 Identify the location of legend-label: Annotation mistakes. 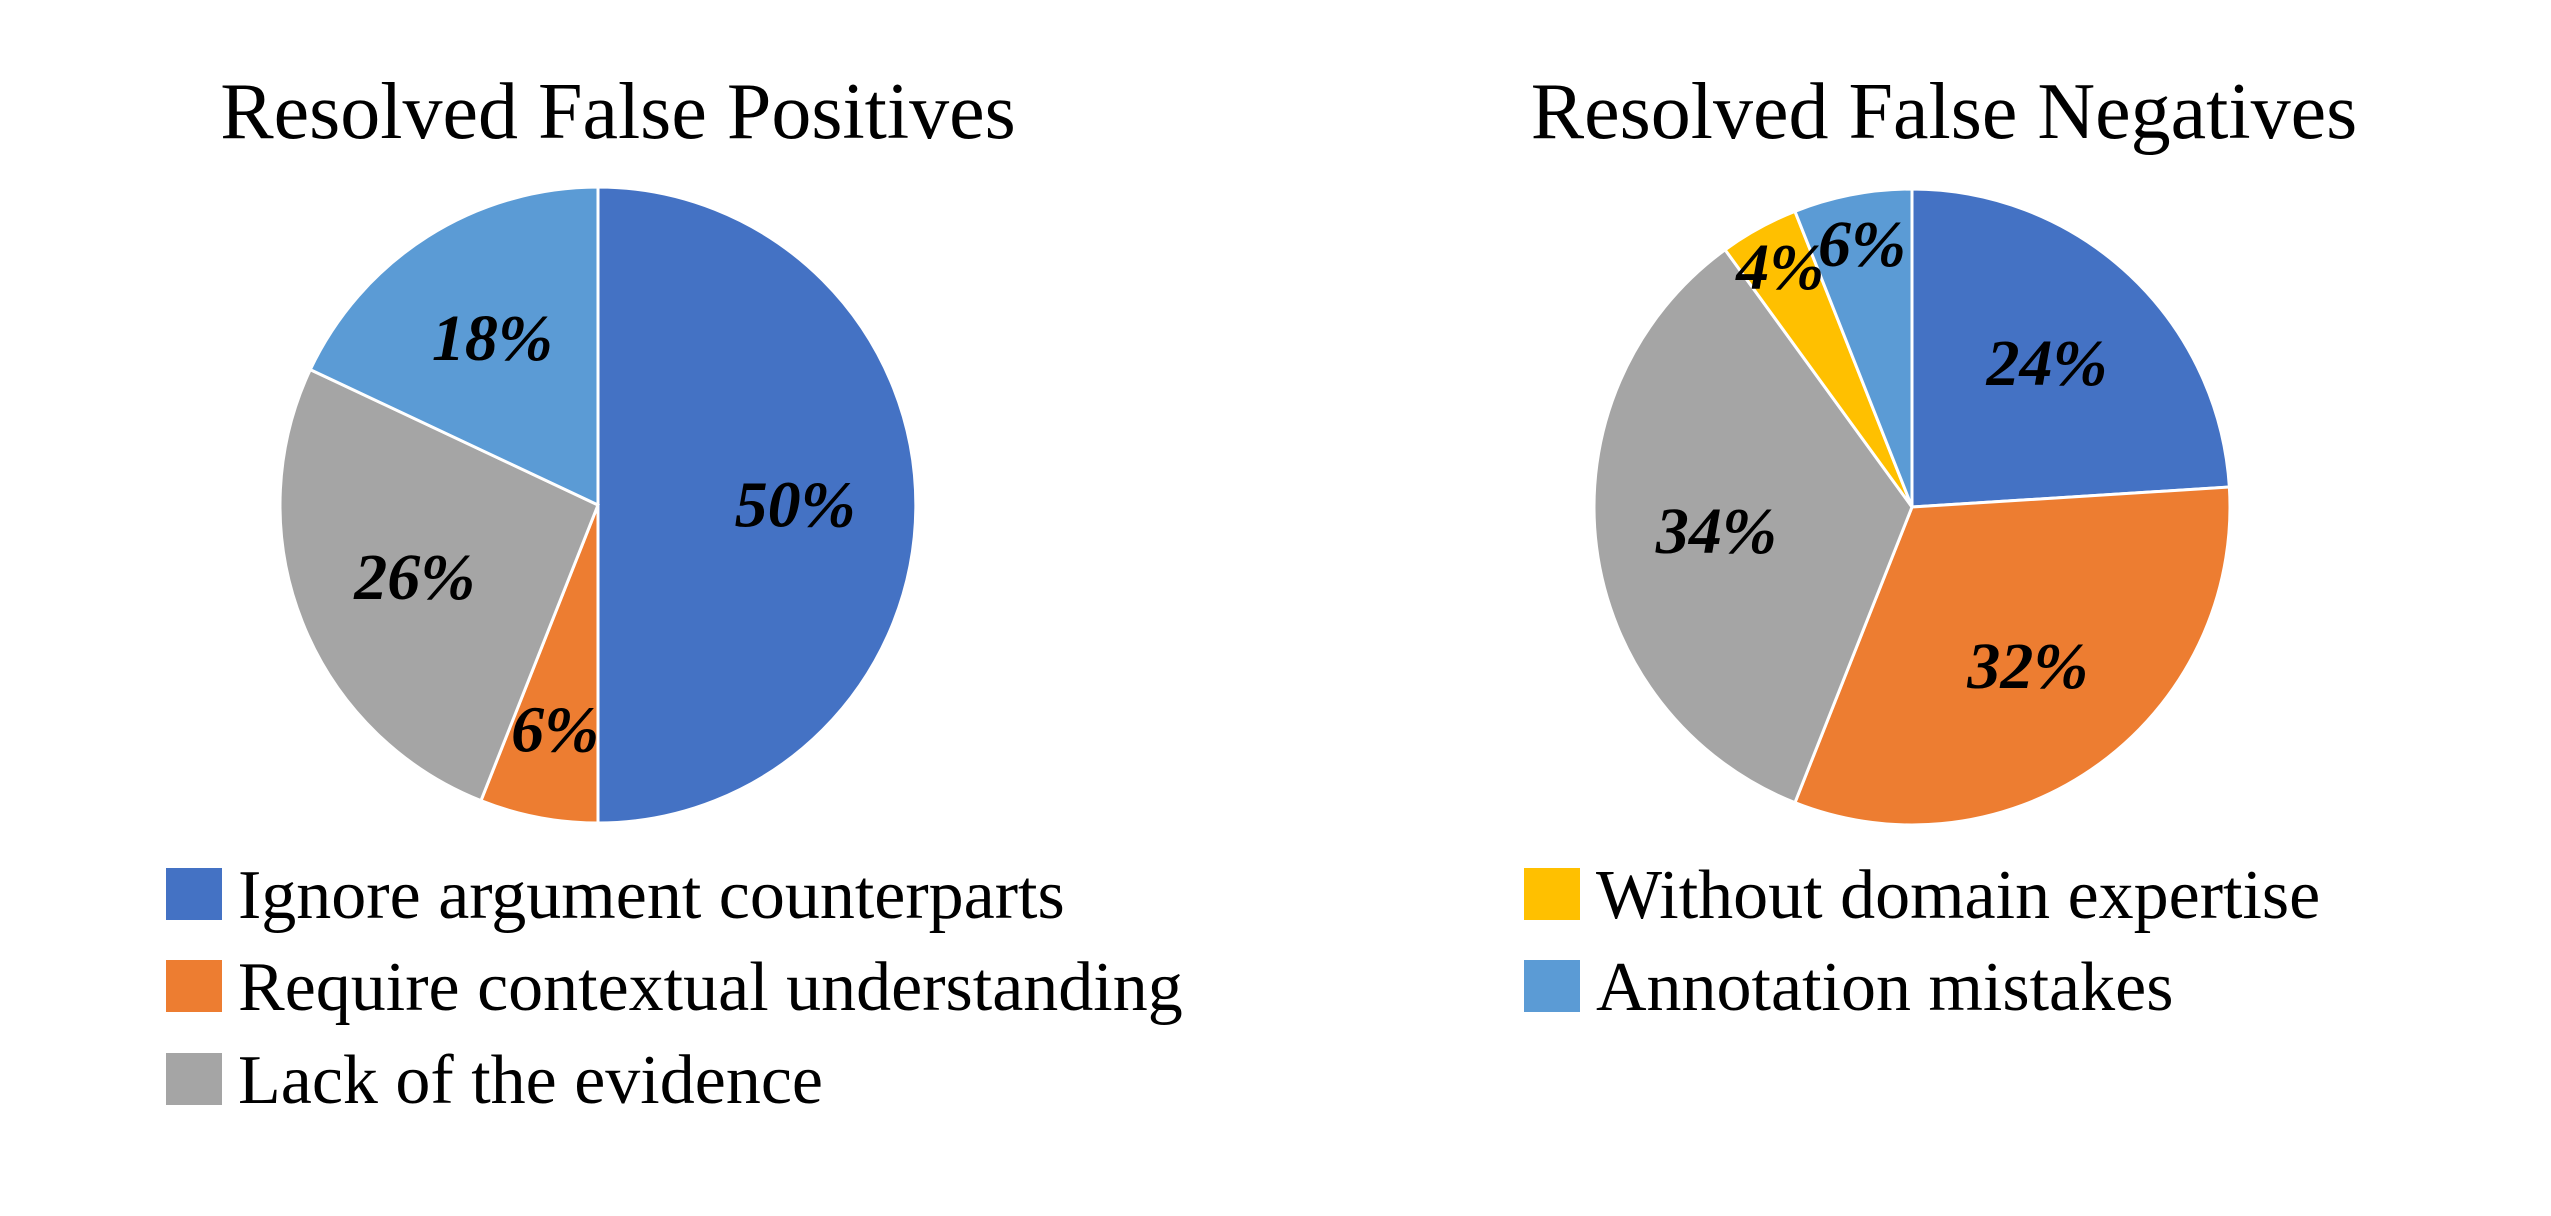
(1884, 987).